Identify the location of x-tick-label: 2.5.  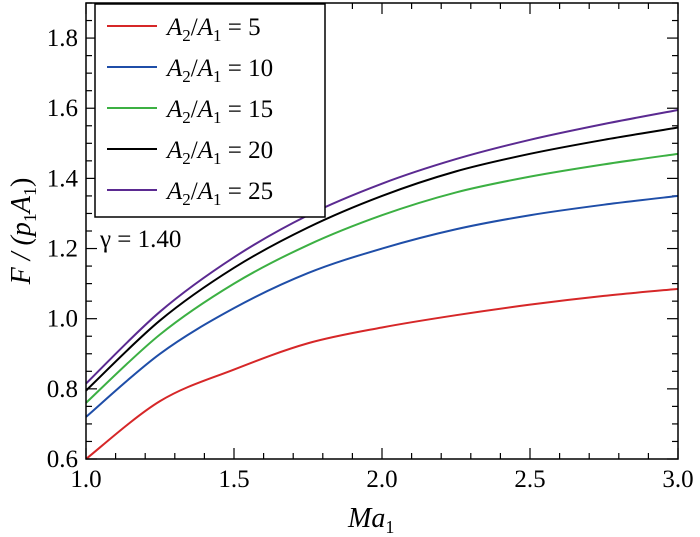
(529, 479).